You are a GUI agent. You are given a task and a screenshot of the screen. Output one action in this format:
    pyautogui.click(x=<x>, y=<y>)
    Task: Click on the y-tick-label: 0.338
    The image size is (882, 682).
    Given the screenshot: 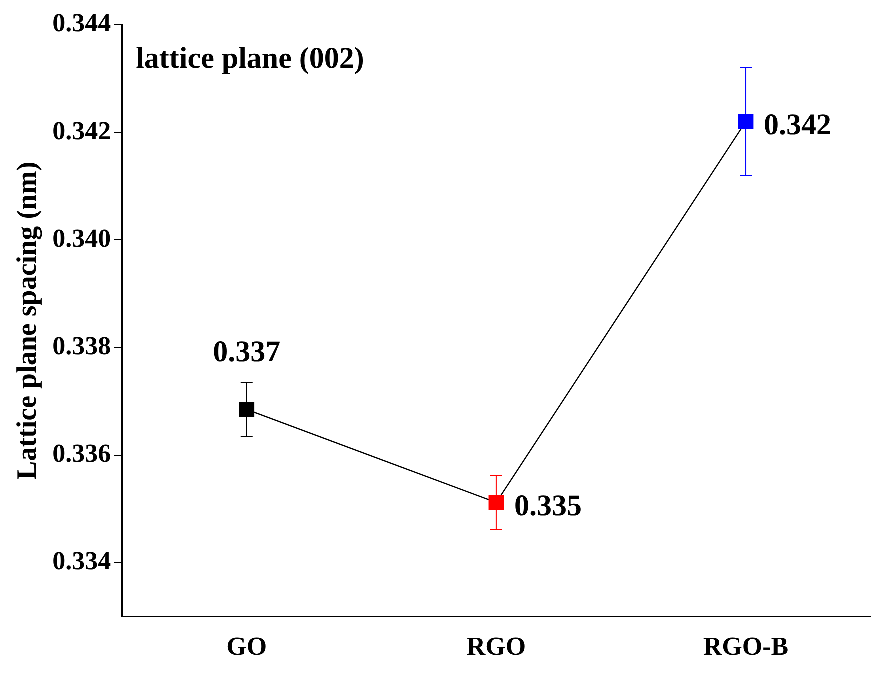 What is the action you would take?
    pyautogui.click(x=82, y=346)
    